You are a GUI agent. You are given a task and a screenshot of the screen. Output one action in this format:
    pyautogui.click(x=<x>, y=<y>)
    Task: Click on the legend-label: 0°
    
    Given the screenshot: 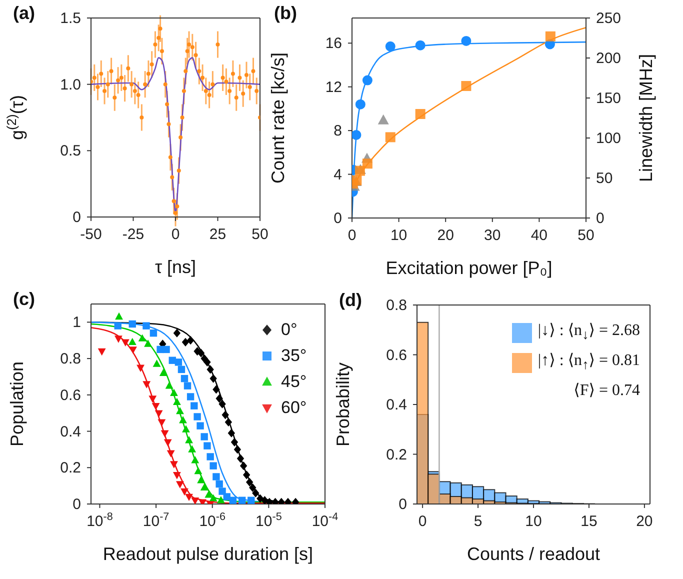 What is the action you would take?
    pyautogui.click(x=289, y=330)
    